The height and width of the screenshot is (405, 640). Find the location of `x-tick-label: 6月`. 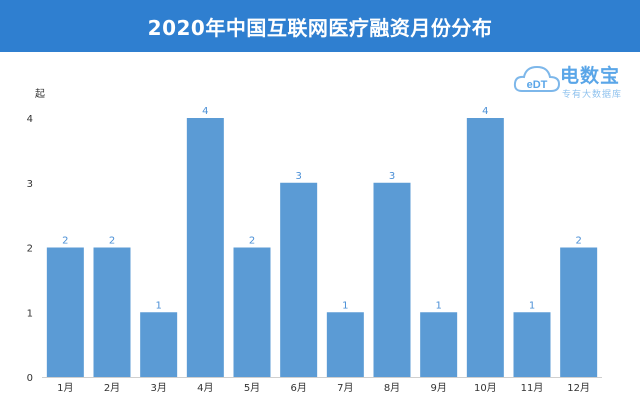

x-tick-label: 6月 is located at coordinates (298, 388).